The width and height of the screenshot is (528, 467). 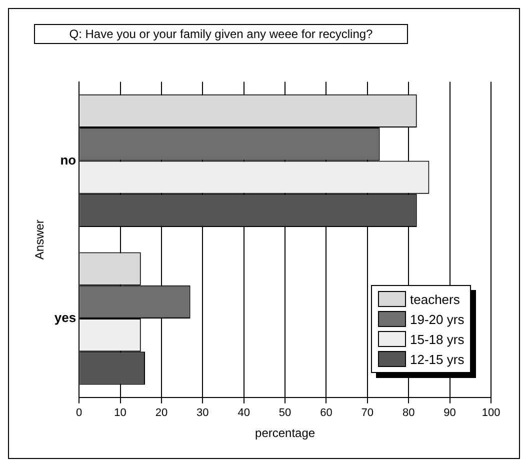 I want to click on legend-label: teachers, so click(x=435, y=299).